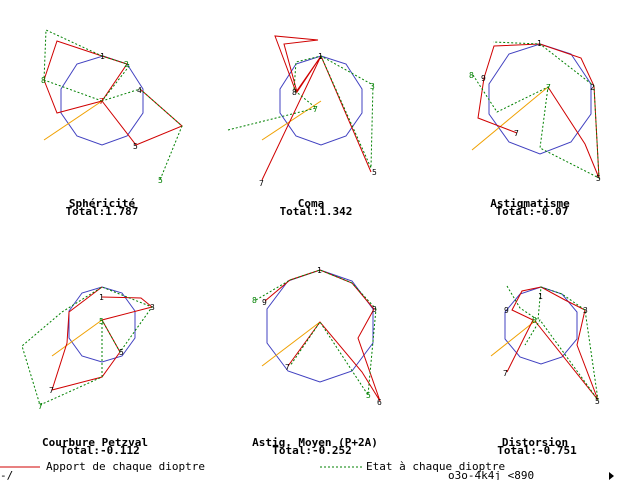 This screenshot has height=480, width=640. I want to click on panel-coma: 1 3 5 7 7 8 Coma Total:1.342, so click(302, 126).